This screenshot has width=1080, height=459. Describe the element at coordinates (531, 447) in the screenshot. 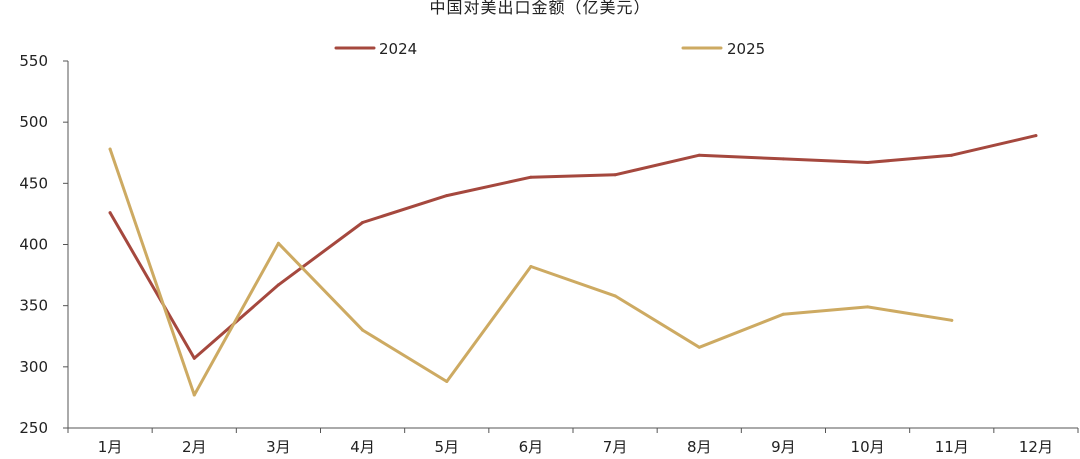

I see `x-tick-label: 6月` at that location.